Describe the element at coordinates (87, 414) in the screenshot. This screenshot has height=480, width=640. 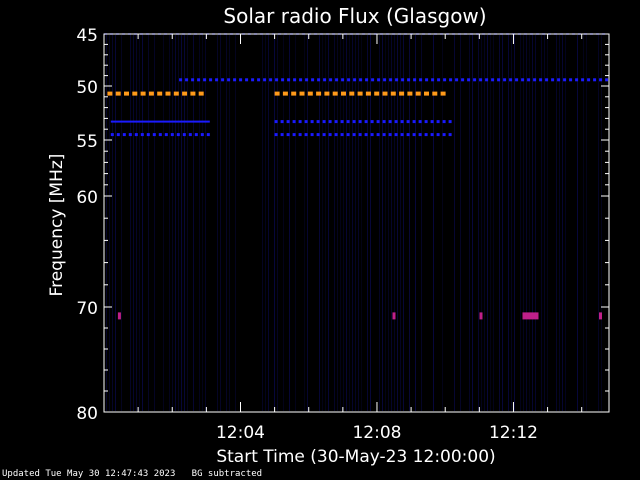
I see `y-tick-label: 80` at that location.